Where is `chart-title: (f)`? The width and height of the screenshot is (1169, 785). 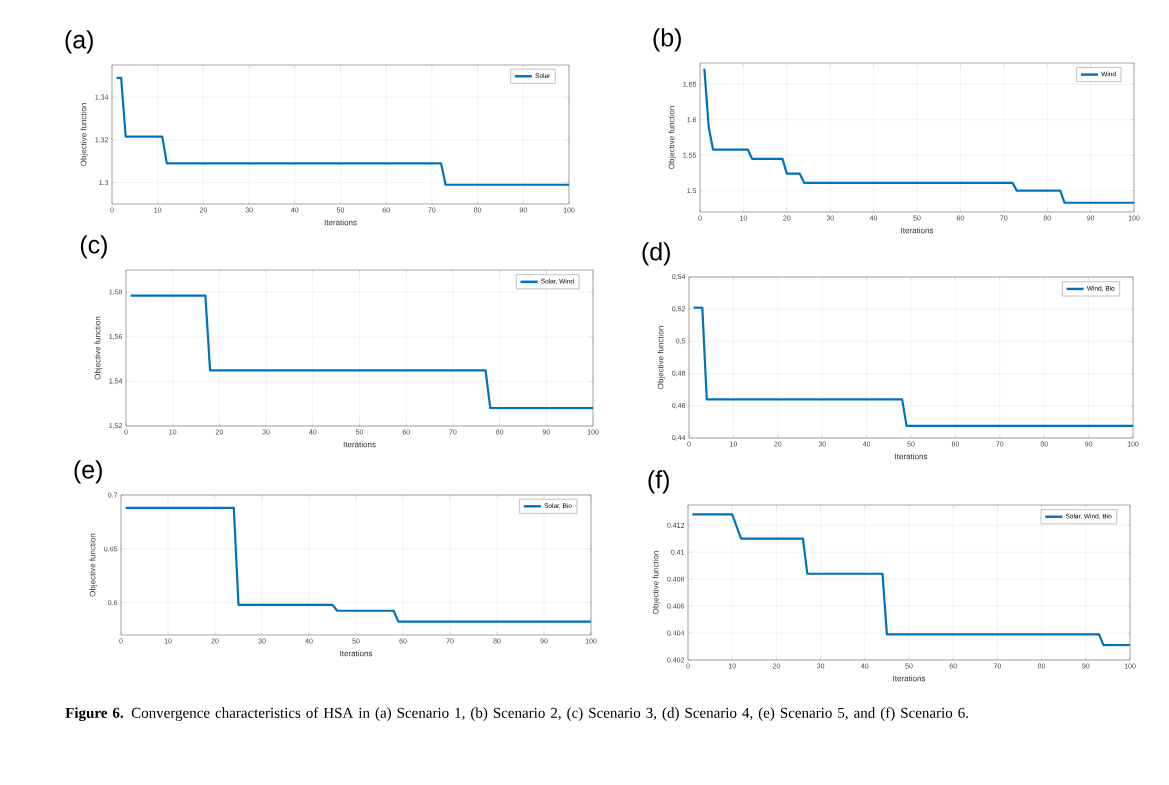 chart-title: (f) is located at coordinates (658, 482).